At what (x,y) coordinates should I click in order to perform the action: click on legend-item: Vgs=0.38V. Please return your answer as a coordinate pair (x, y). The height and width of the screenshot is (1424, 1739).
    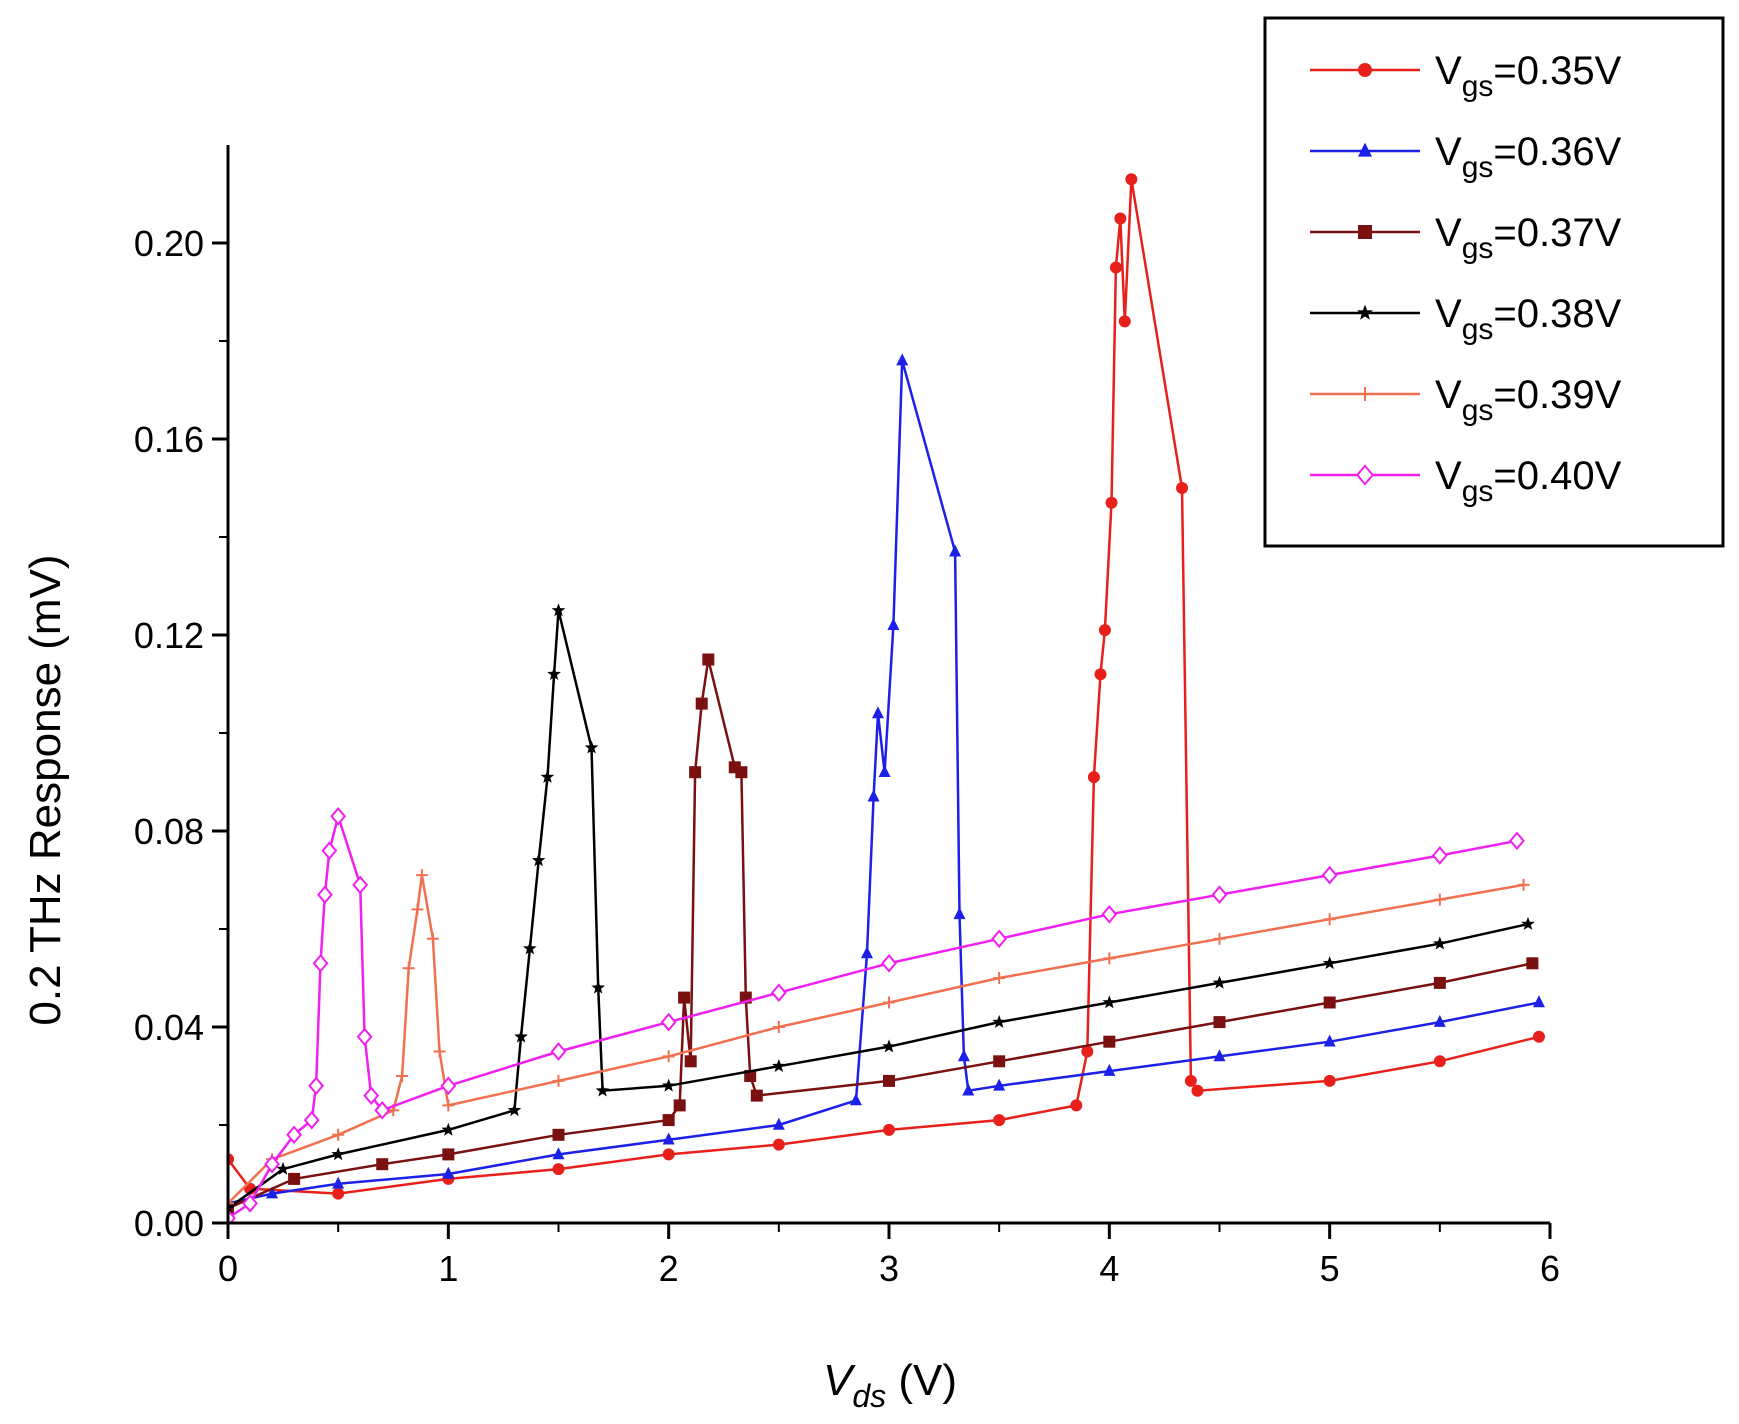
    Looking at the image, I should click on (1466, 319).